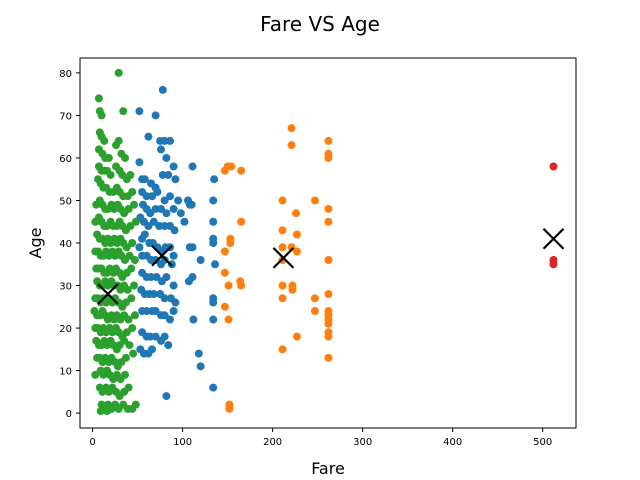 The image size is (640, 480). I want to click on chart-title: Fare VS Age, so click(320, 24).